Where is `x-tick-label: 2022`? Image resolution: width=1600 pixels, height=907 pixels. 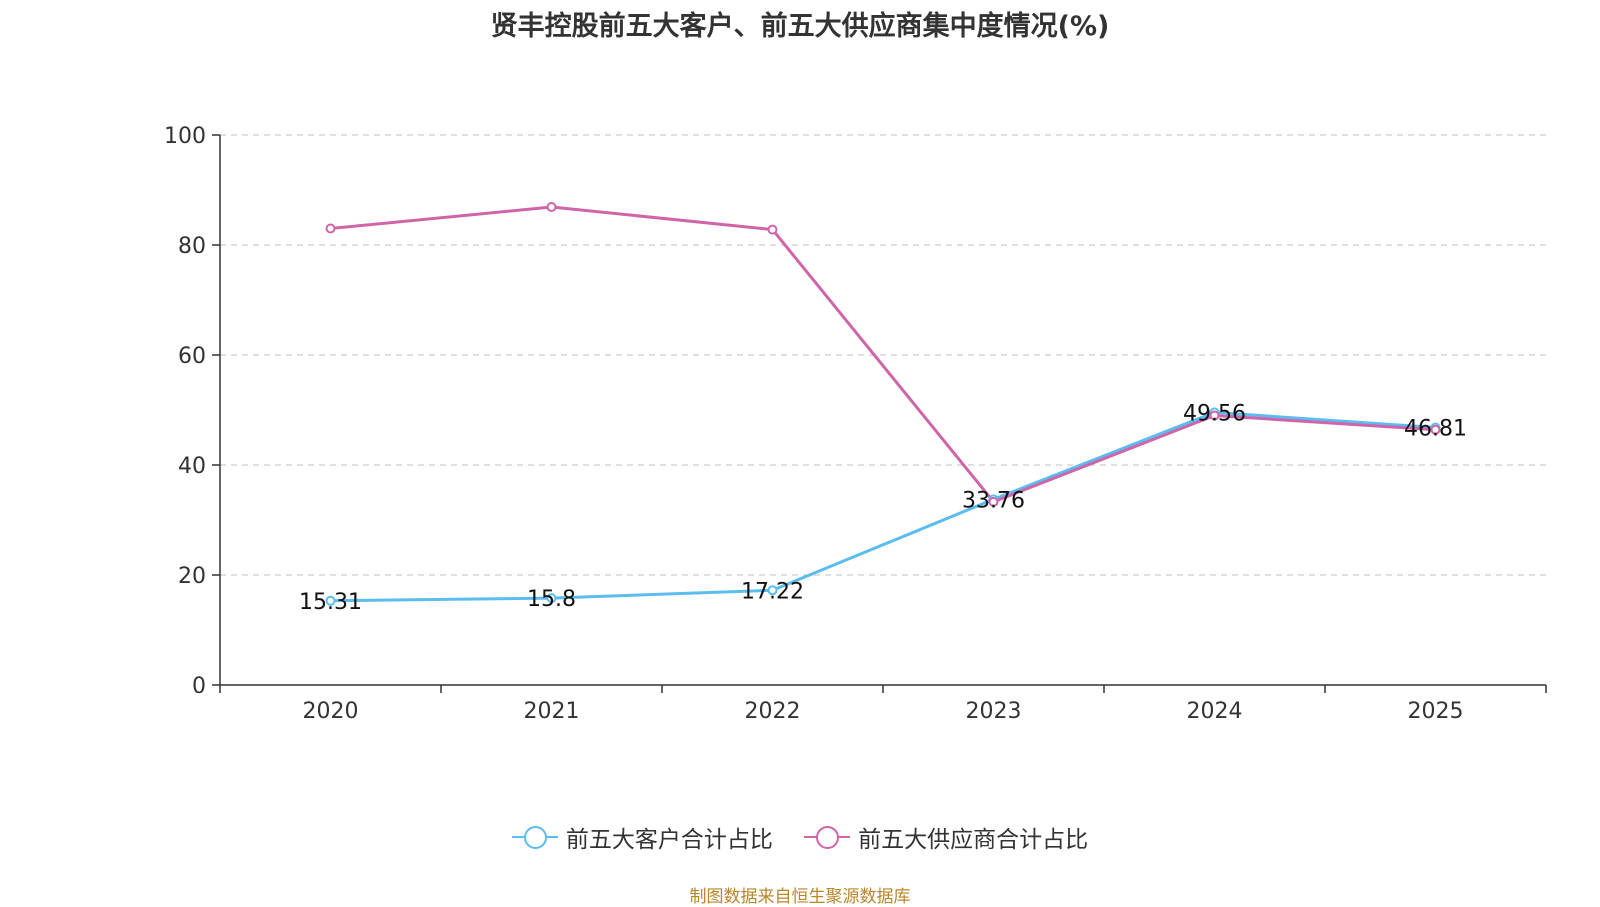
x-tick-label: 2022 is located at coordinates (773, 711).